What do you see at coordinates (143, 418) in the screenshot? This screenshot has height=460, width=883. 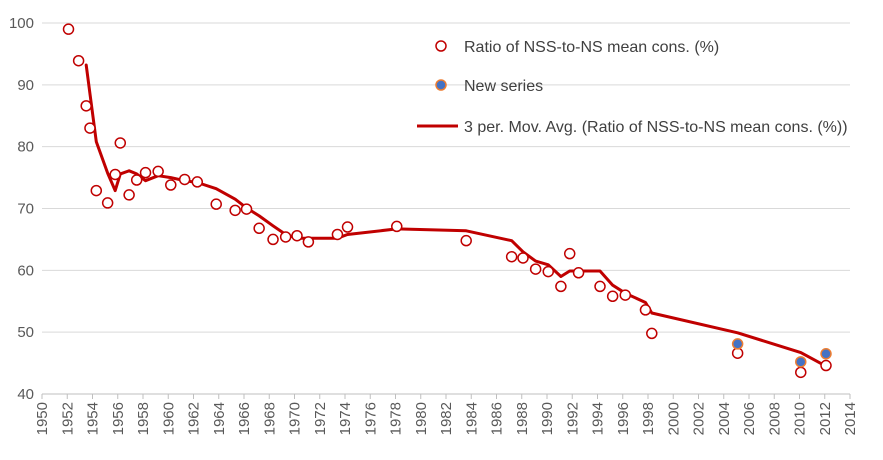 I see `x-tick-label: 1958` at bounding box center [143, 418].